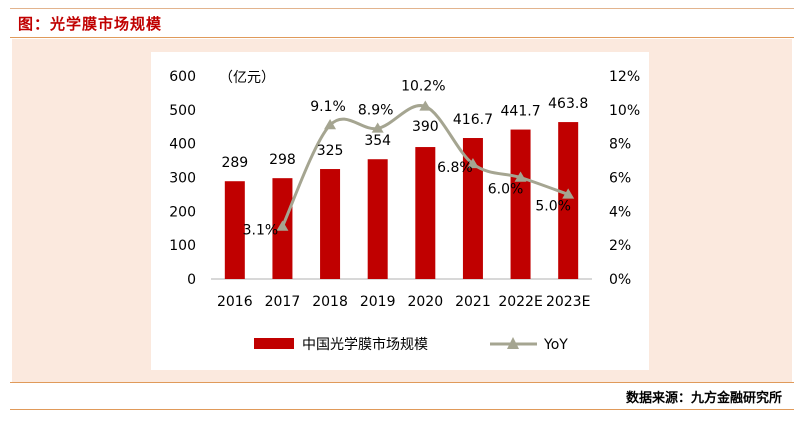 The width and height of the screenshot is (804, 423). Describe the element at coordinates (423, 86) in the screenshot. I see `yoy-value-label: 10.2%` at that location.